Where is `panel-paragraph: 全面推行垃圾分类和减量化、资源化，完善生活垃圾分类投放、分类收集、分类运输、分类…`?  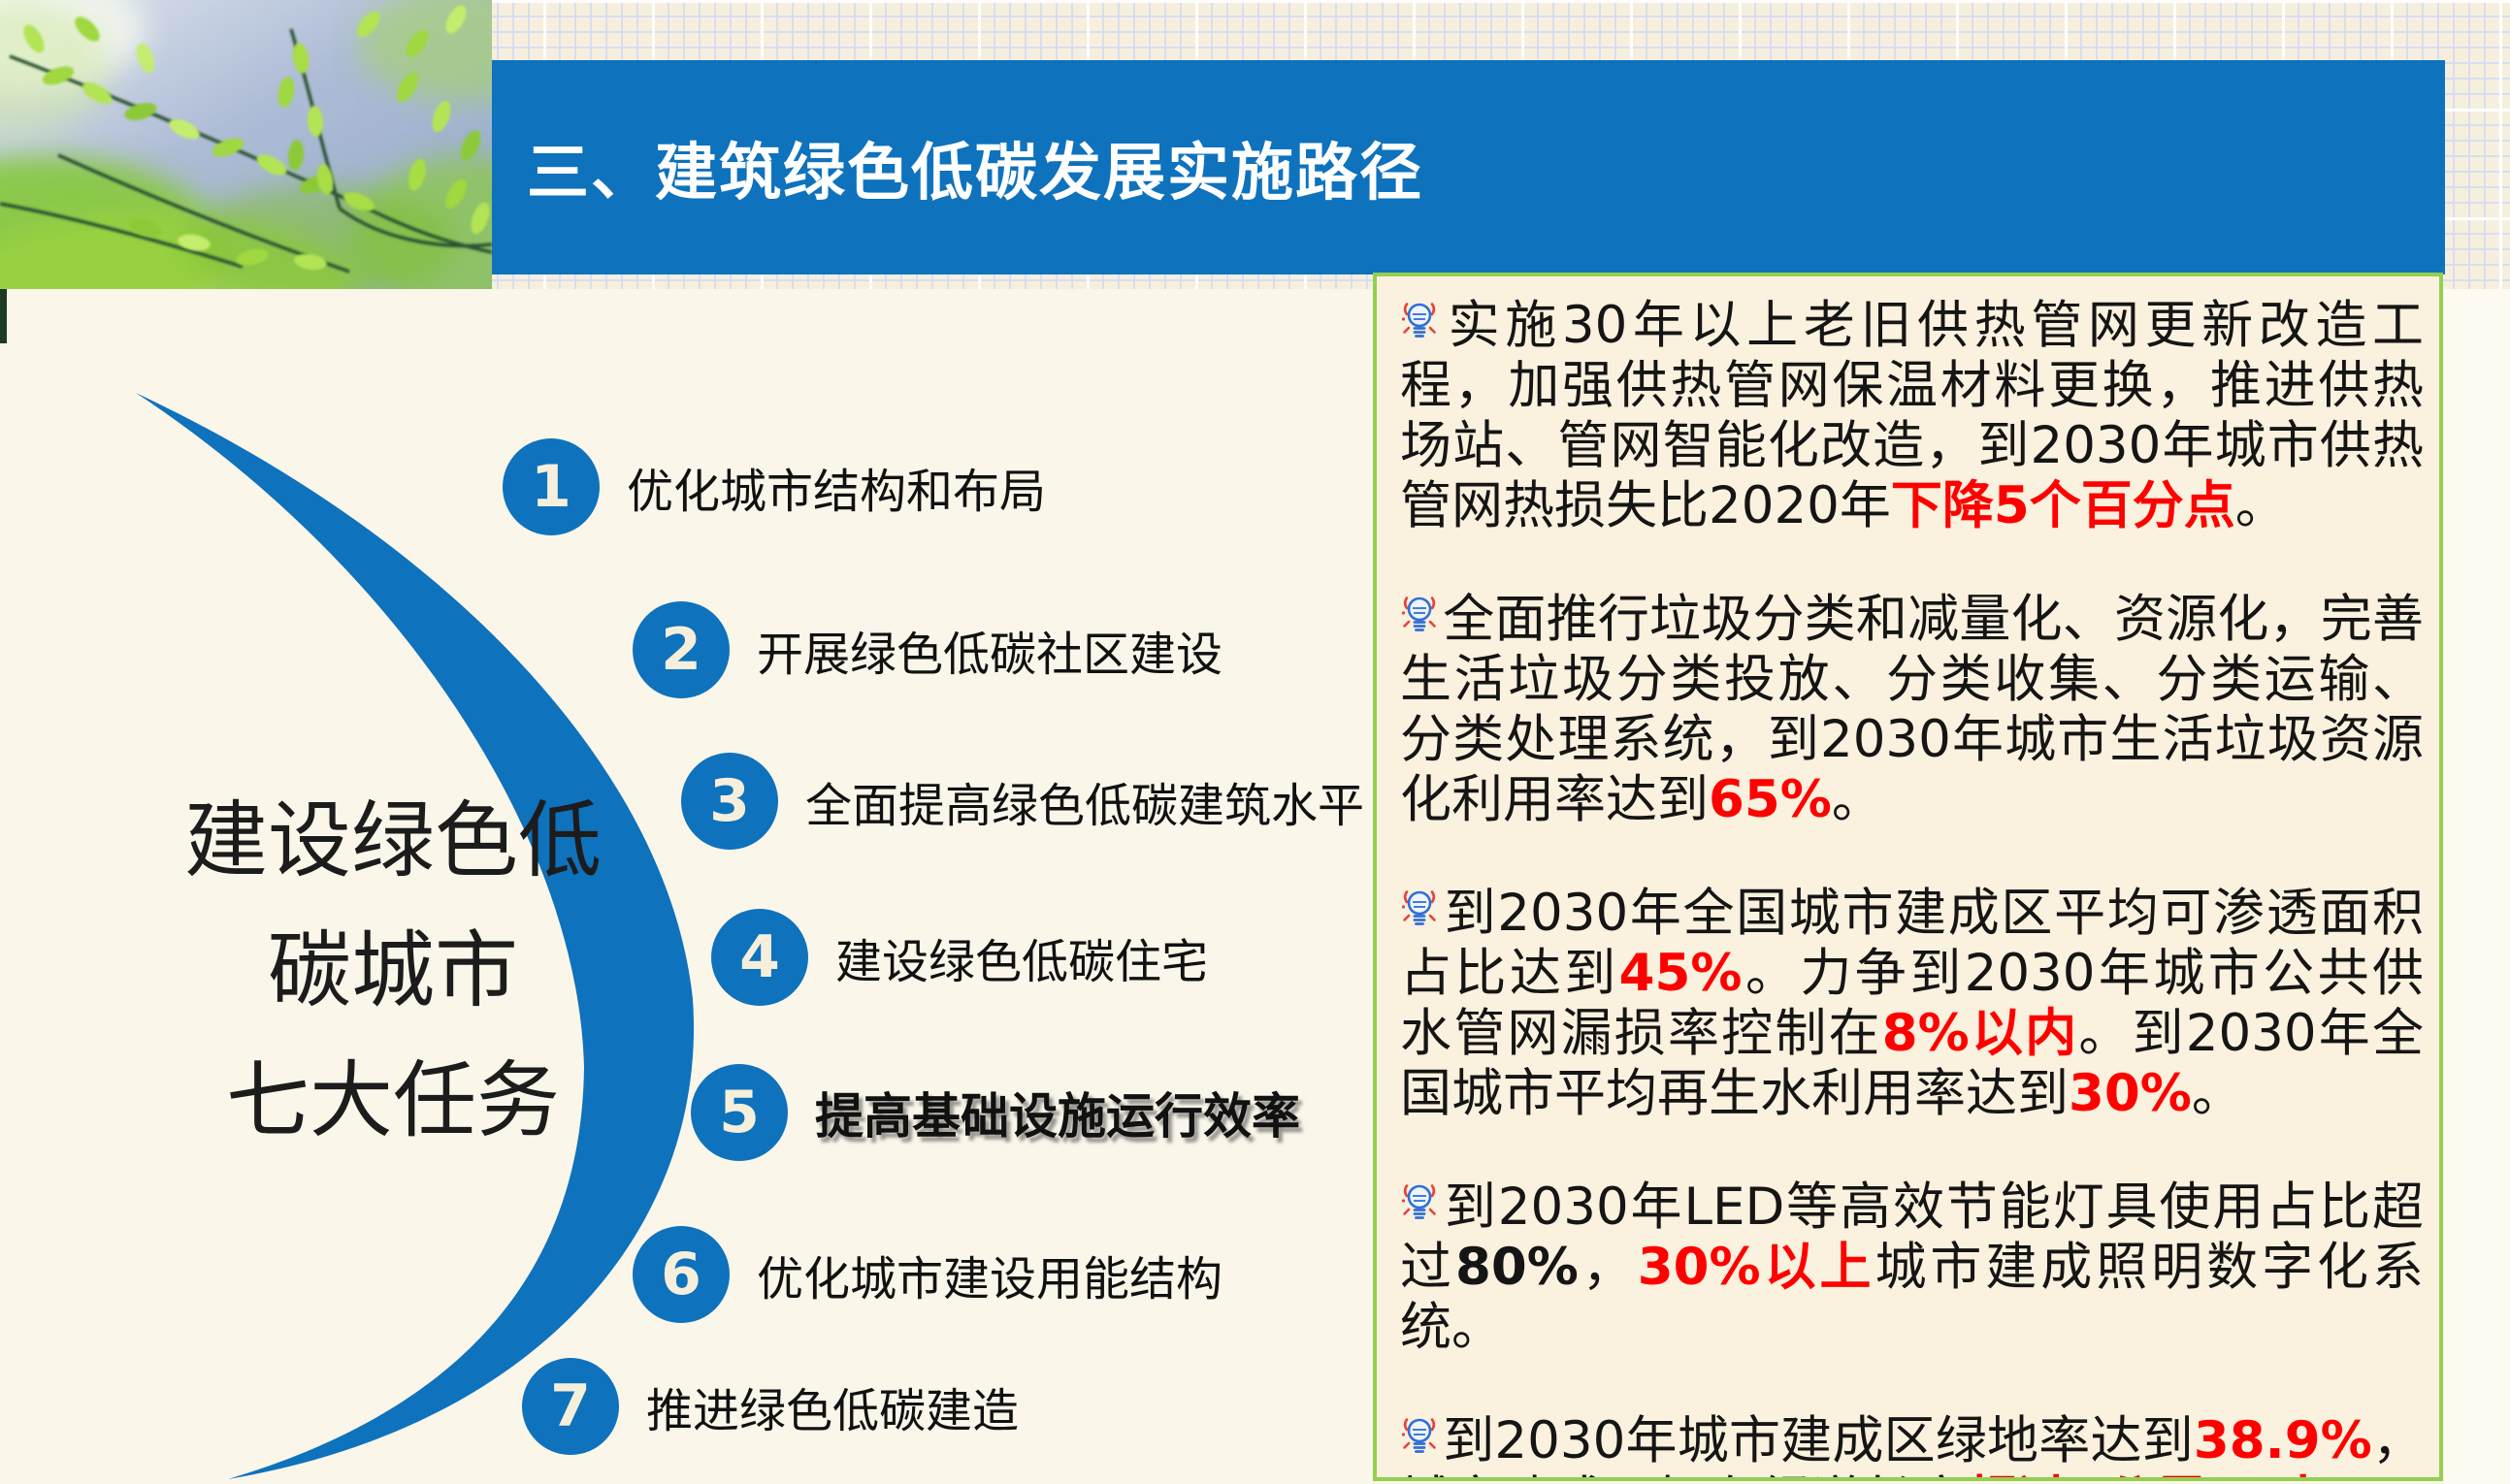 panel-paragraph: 全面推行垃圾分类和减量化、资源化，完善生活垃圾分类投放、分类收集、分类运输、分类… is located at coordinates (1912, 710).